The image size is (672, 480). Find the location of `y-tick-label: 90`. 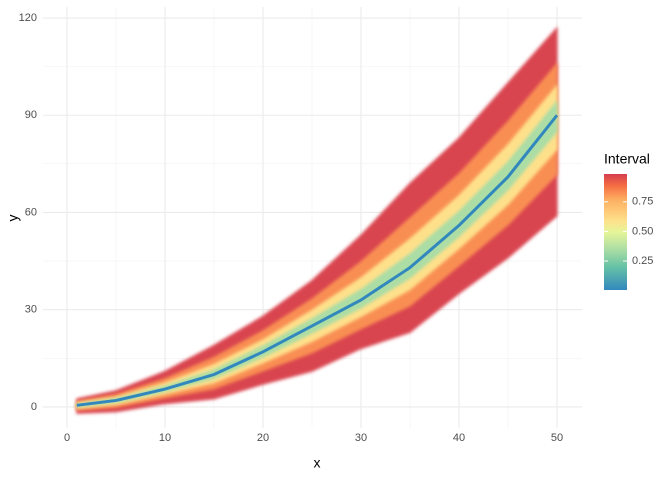

y-tick-label: 90 is located at coordinates (31, 115).